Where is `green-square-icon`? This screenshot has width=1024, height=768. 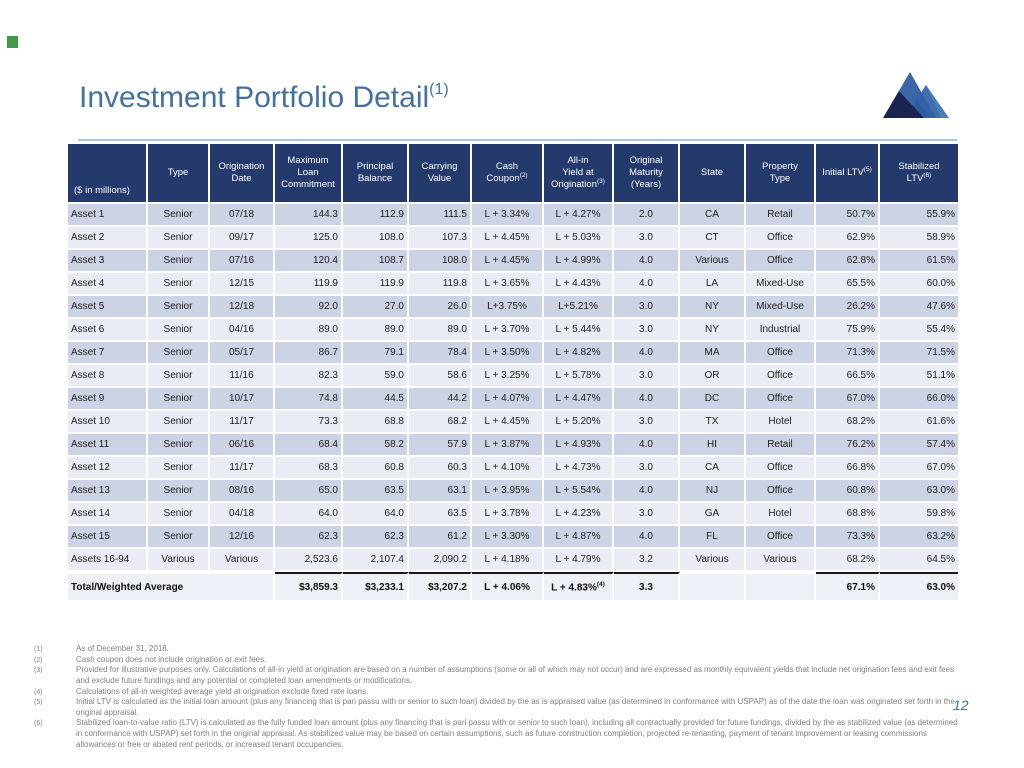 green-square-icon is located at coordinates (12, 42).